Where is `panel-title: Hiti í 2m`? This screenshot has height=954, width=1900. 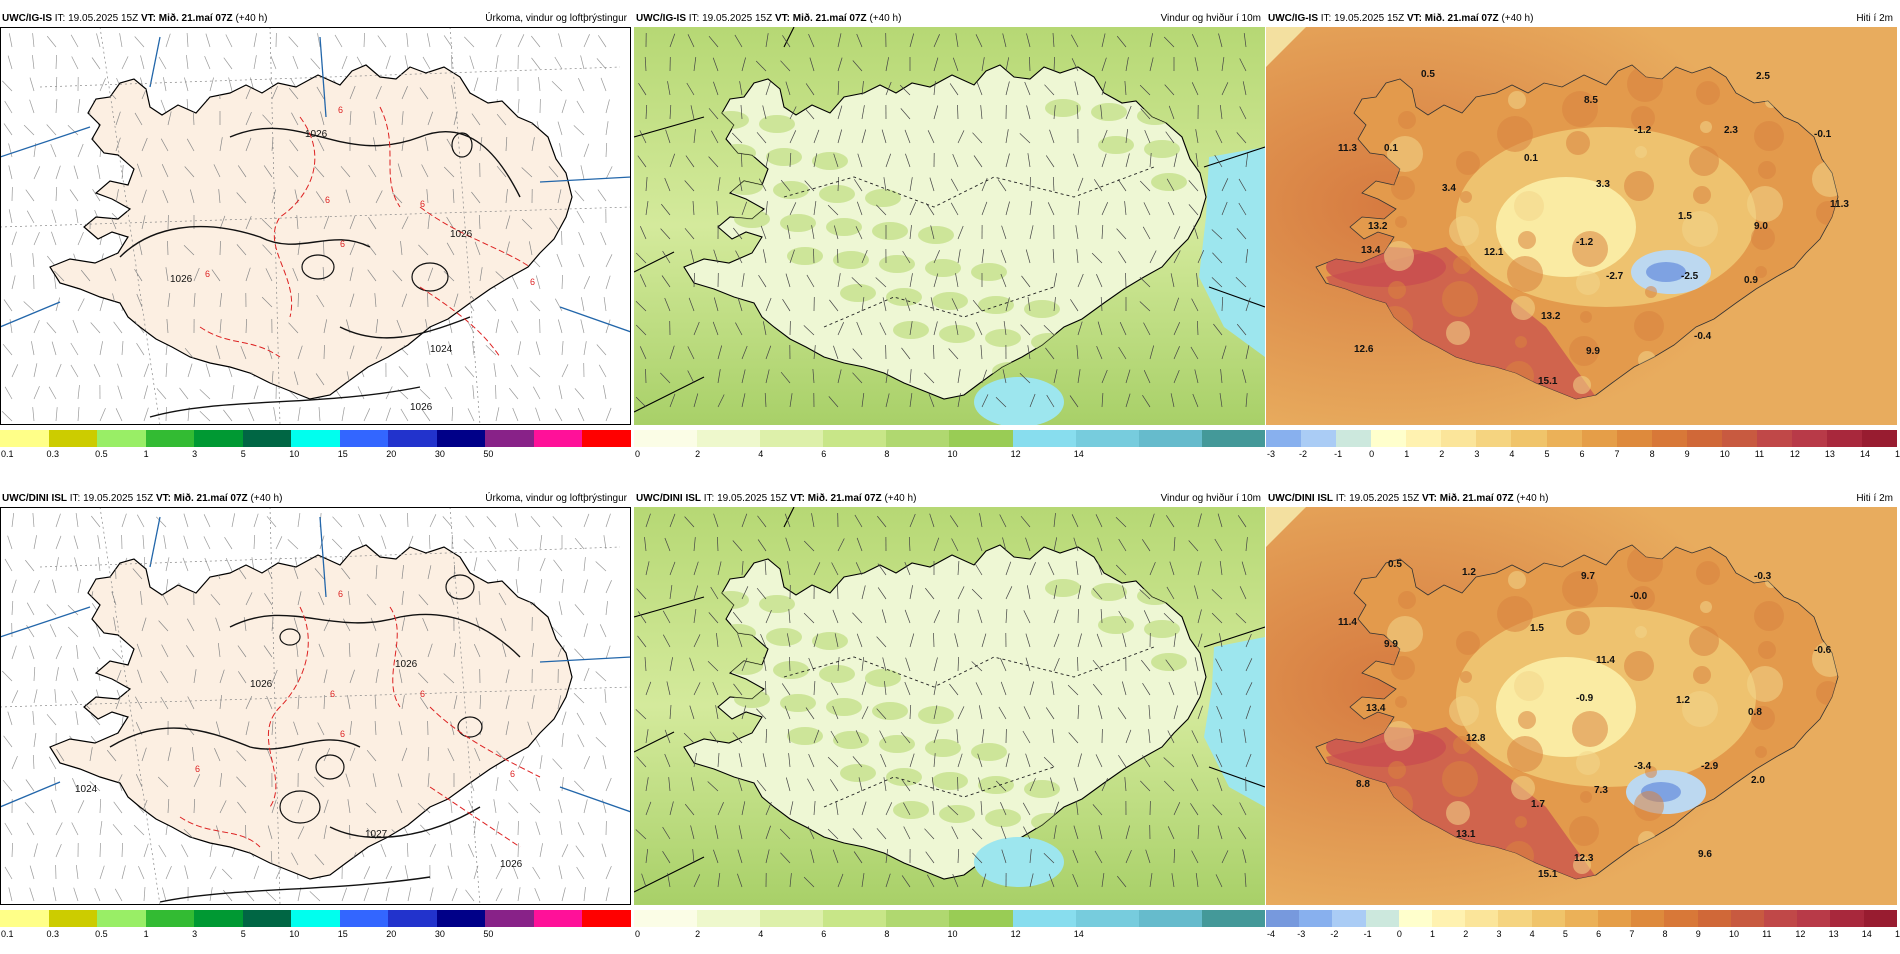
panel-title: Hiti í 2m is located at coordinates (1874, 19).